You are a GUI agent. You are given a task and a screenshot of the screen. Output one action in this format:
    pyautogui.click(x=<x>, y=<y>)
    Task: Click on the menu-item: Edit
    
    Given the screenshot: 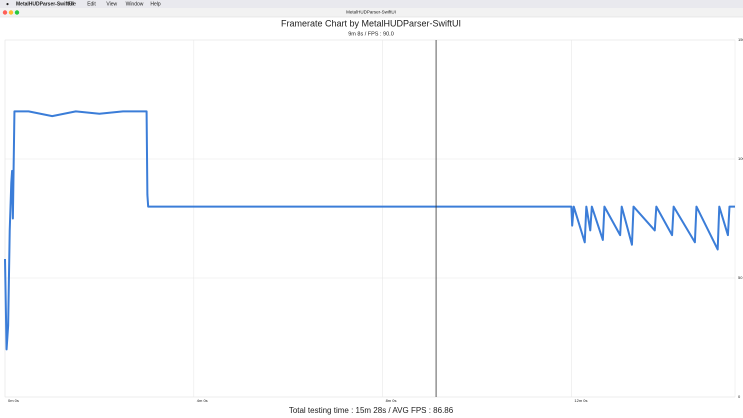 What is the action you would take?
    pyautogui.click(x=91, y=4)
    